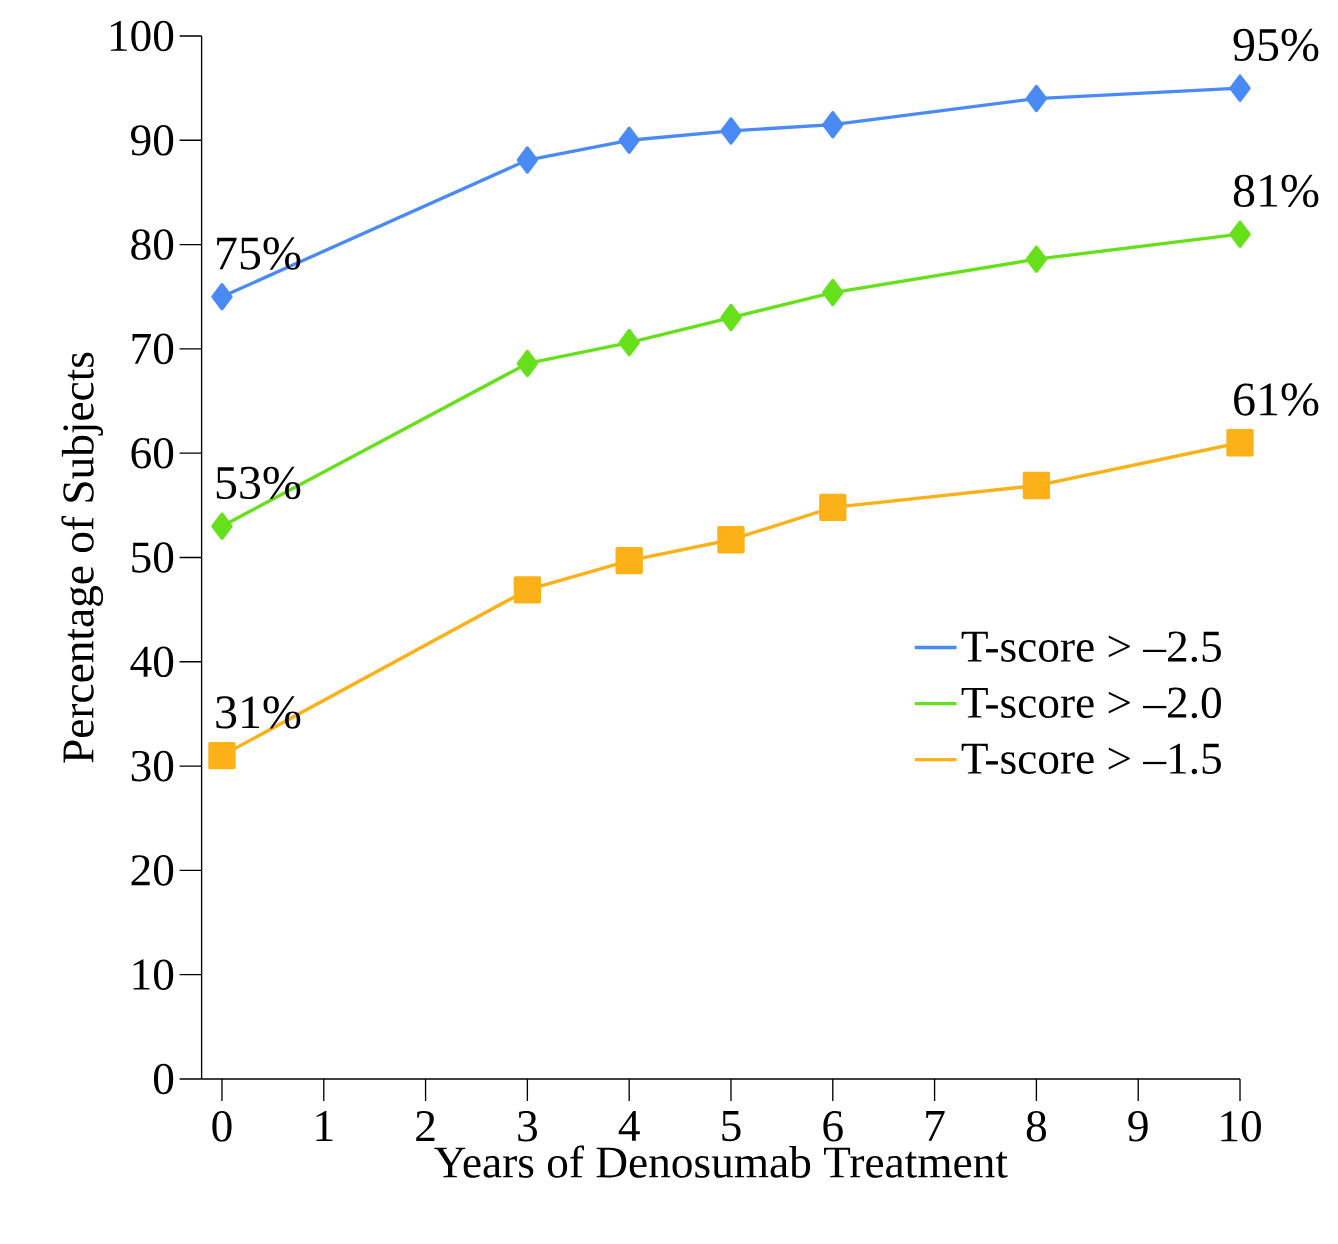  What do you see at coordinates (721, 1161) in the screenshot?
I see `x-axis-title: Years of Denosumab Treatment` at bounding box center [721, 1161].